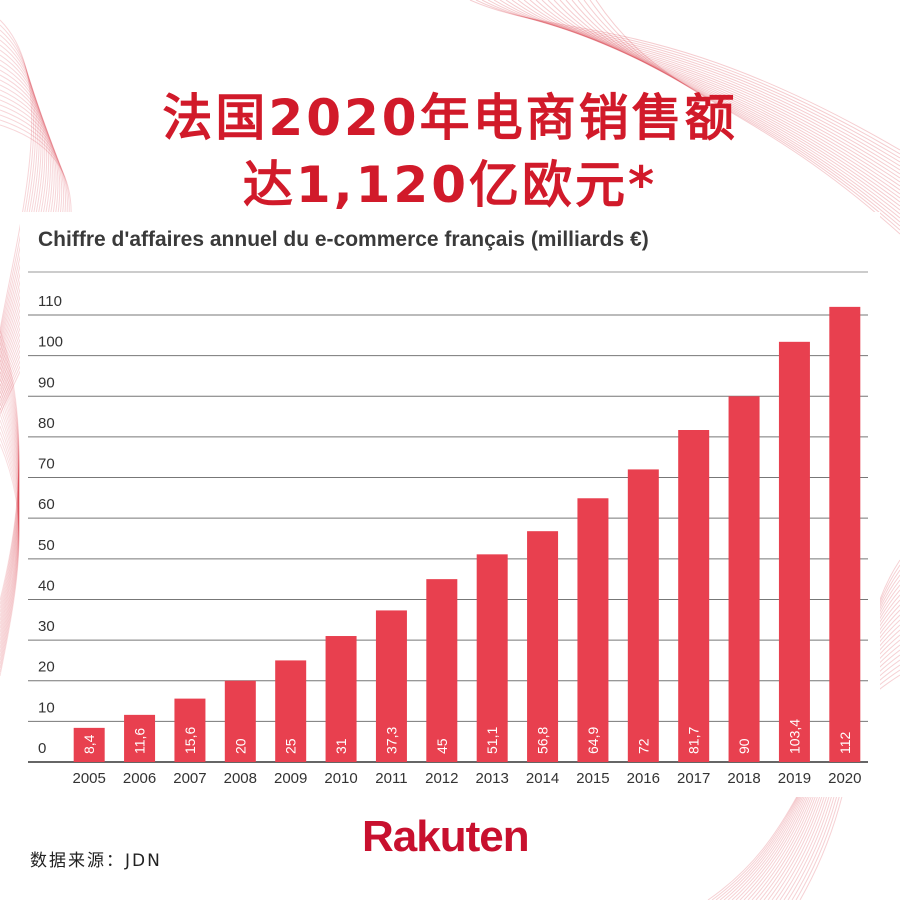  Describe the element at coordinates (744, 746) in the screenshot. I see `bar-value-label: 90` at that location.